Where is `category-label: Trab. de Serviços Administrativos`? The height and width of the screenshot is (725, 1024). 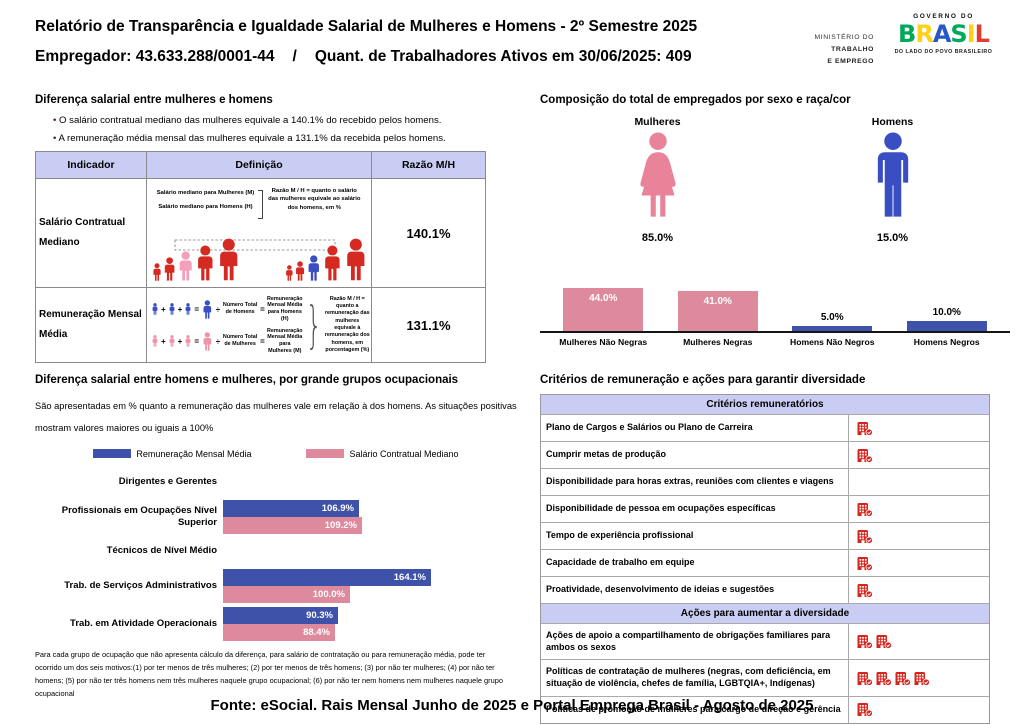 category-label: Trab. de Serviços Administrativos is located at coordinates (140, 585).